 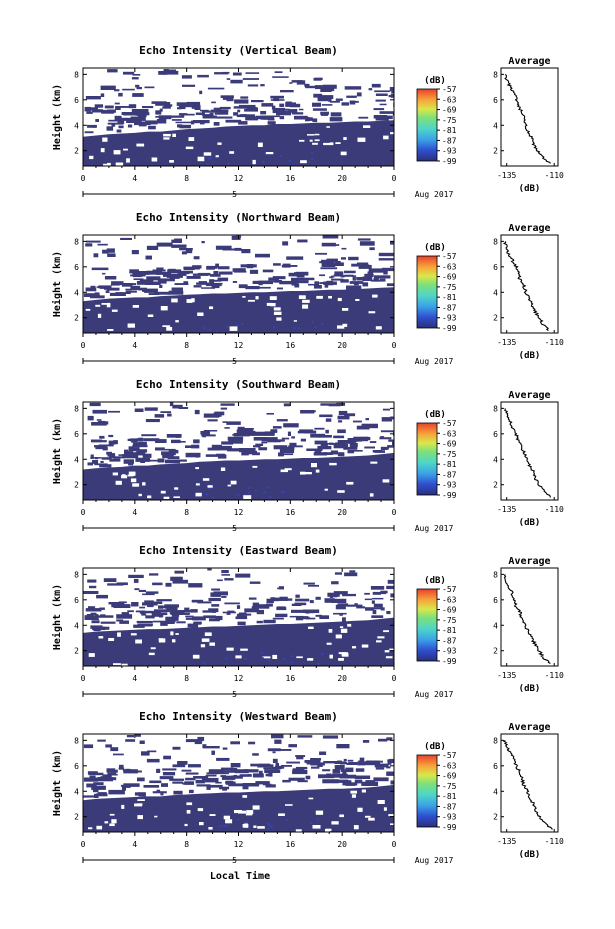 I want to click on x-tick-label: 8, so click(x=186, y=844).